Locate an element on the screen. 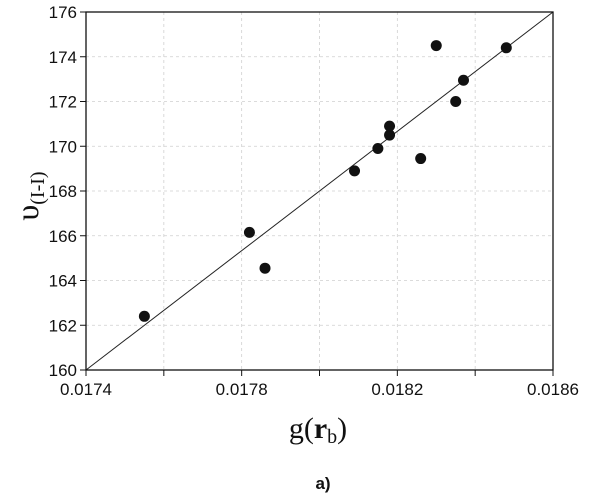 The width and height of the screenshot is (590, 496). y-axis-ticks: 160 162 164 166 168 170 172 174 176 is located at coordinates (67, 191).